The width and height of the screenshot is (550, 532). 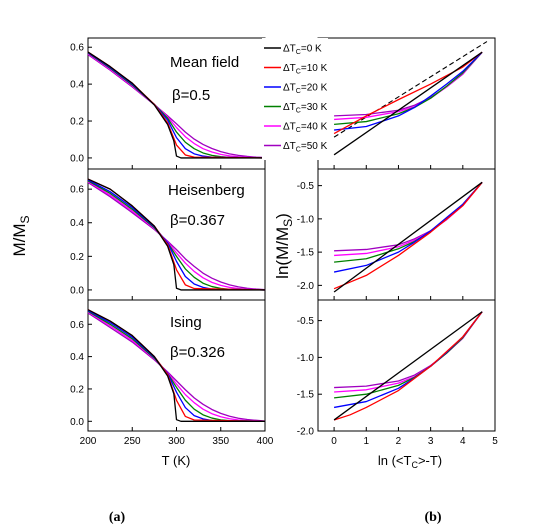 I want to click on right-row2-ytick-label: -1.5, so click(x=306, y=395).